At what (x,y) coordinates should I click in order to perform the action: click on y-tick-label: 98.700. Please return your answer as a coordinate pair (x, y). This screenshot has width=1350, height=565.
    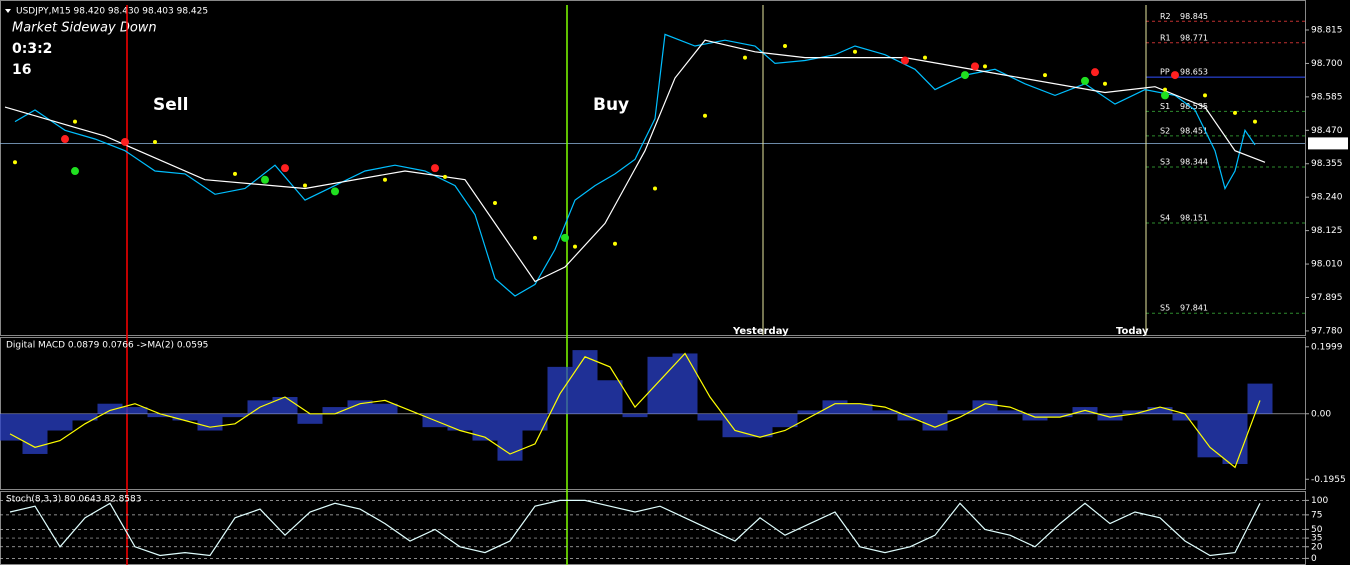
    Looking at the image, I should click on (1327, 64).